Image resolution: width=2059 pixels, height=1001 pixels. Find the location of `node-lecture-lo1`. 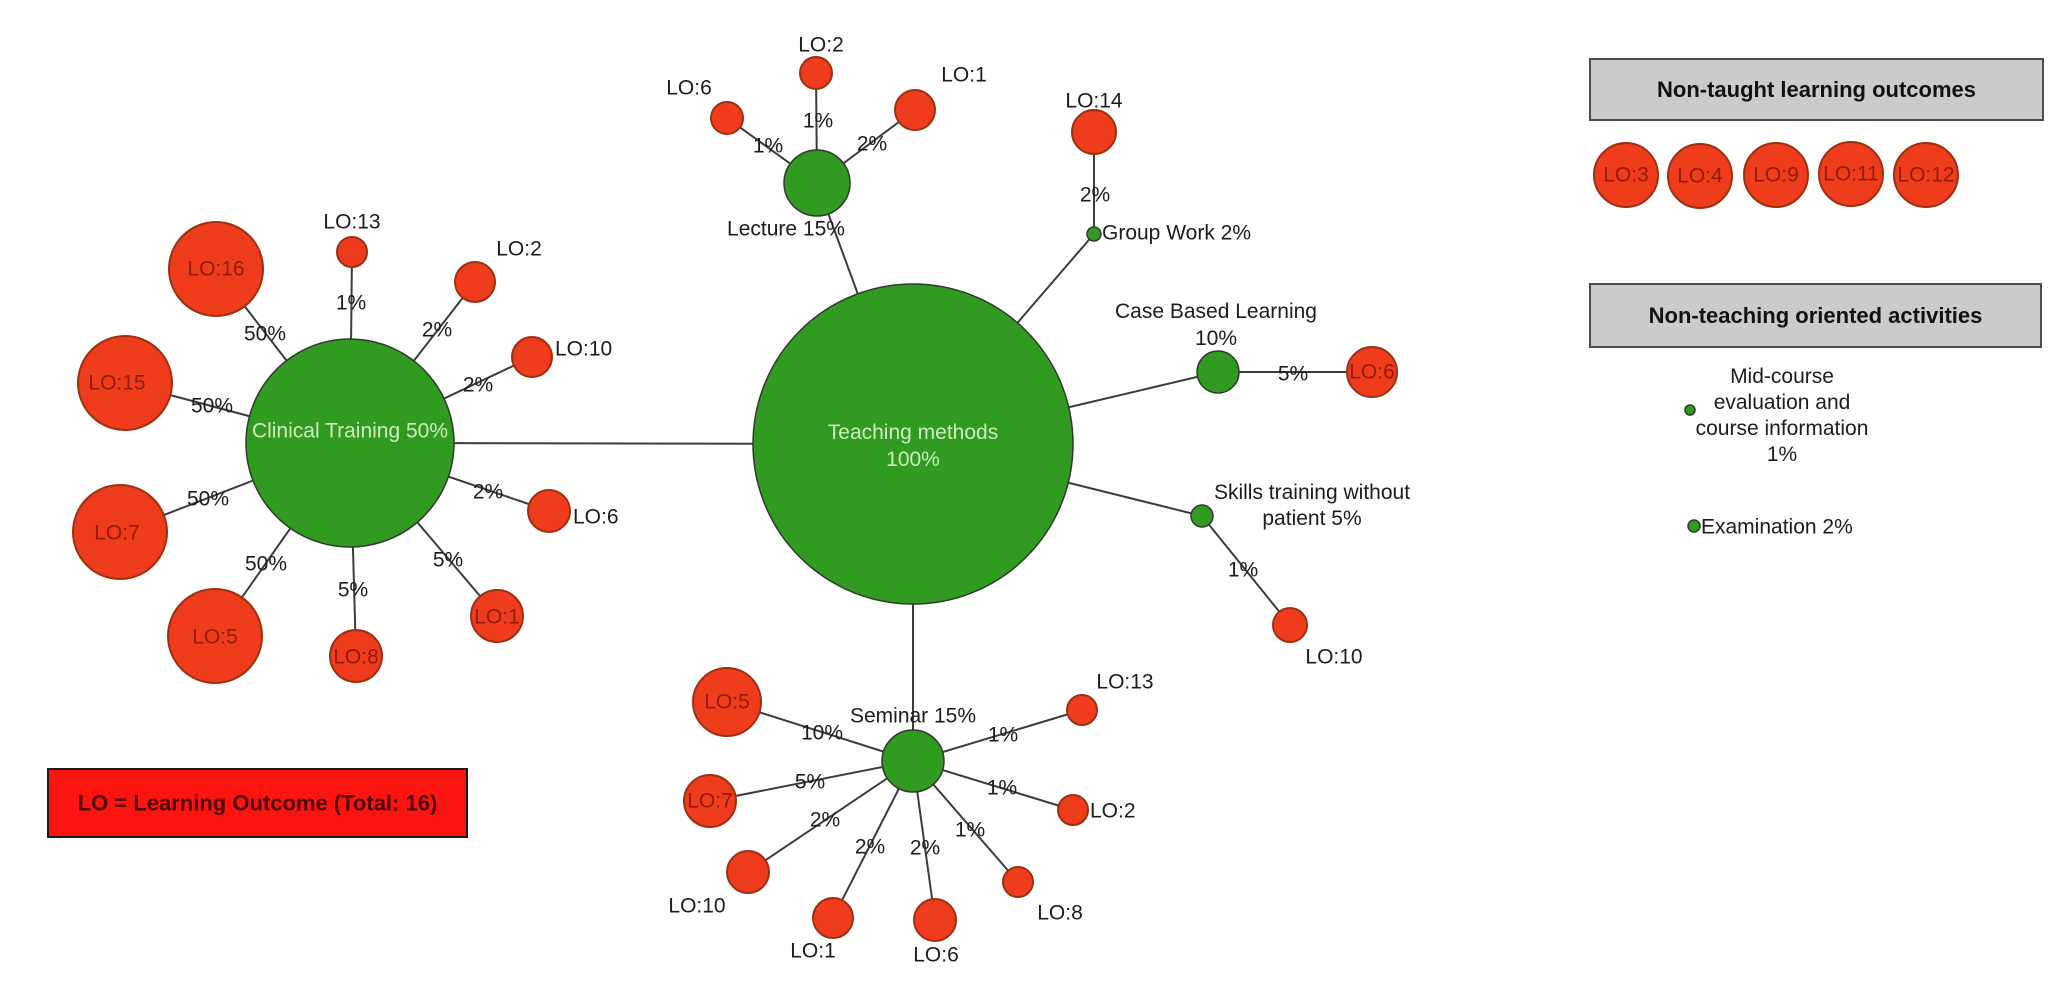

node-lecture-lo1 is located at coordinates (915, 110).